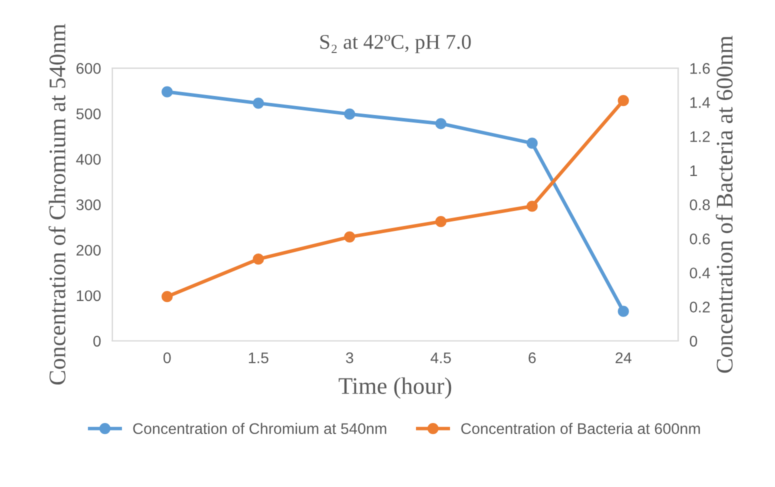 The height and width of the screenshot is (487, 775). Describe the element at coordinates (700, 102) in the screenshot. I see `y2-tick-label: 1.4` at that location.